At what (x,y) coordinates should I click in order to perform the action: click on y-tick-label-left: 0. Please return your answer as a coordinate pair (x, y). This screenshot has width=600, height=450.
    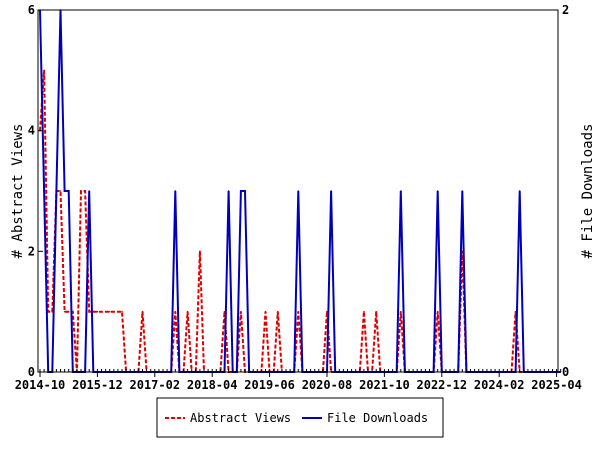
    Looking at the image, I should click on (31, 372).